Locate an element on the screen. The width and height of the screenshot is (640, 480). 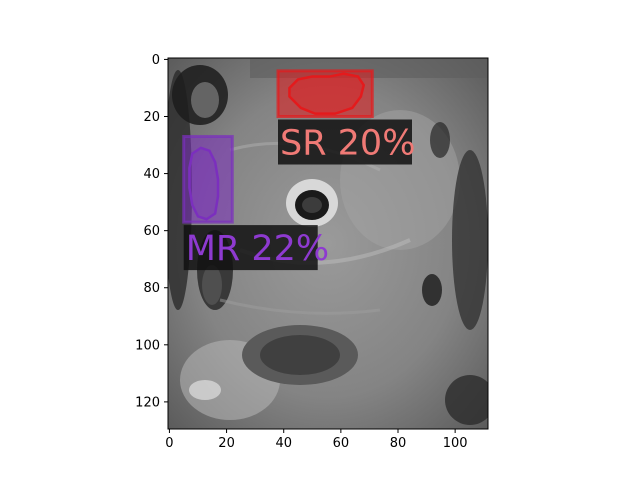
x-tick-label: 20 is located at coordinates (226, 443).